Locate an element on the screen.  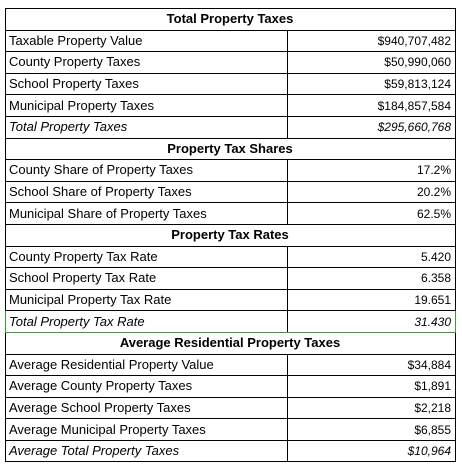
row-value: 20.2% is located at coordinates (371, 192).